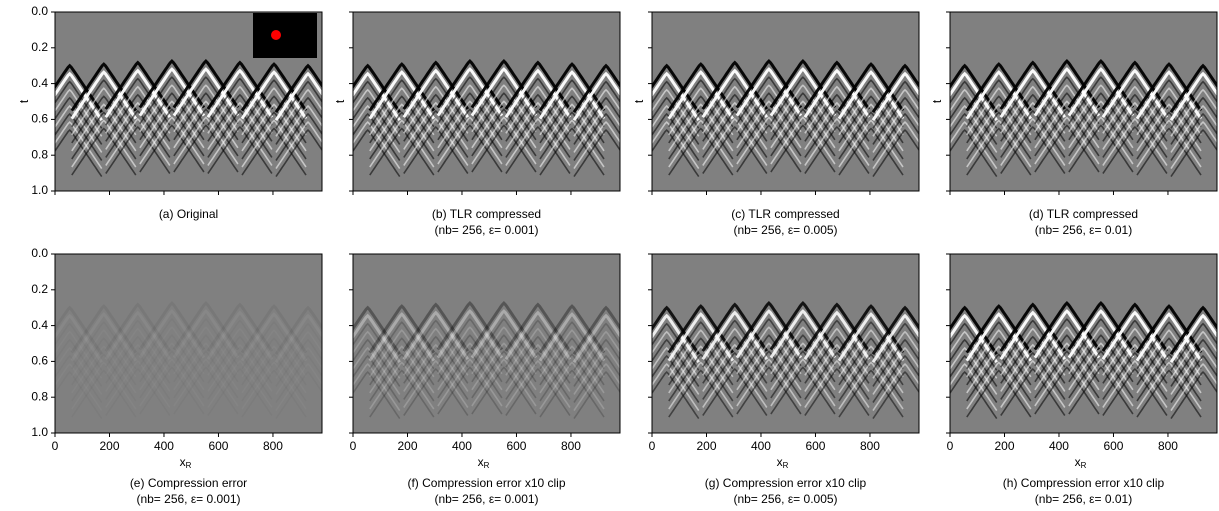  What do you see at coordinates (188, 483) in the screenshot?
I see `panel-caption: (e) Compression error` at bounding box center [188, 483].